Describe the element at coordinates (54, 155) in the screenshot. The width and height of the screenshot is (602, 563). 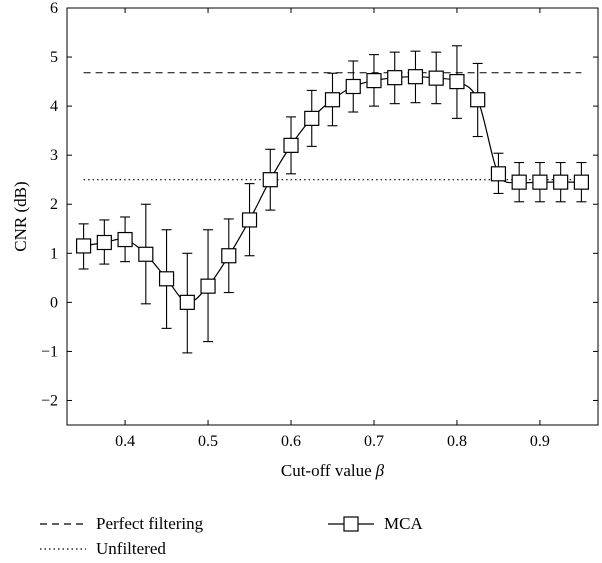
I see `y-tick-label: 3` at that location.